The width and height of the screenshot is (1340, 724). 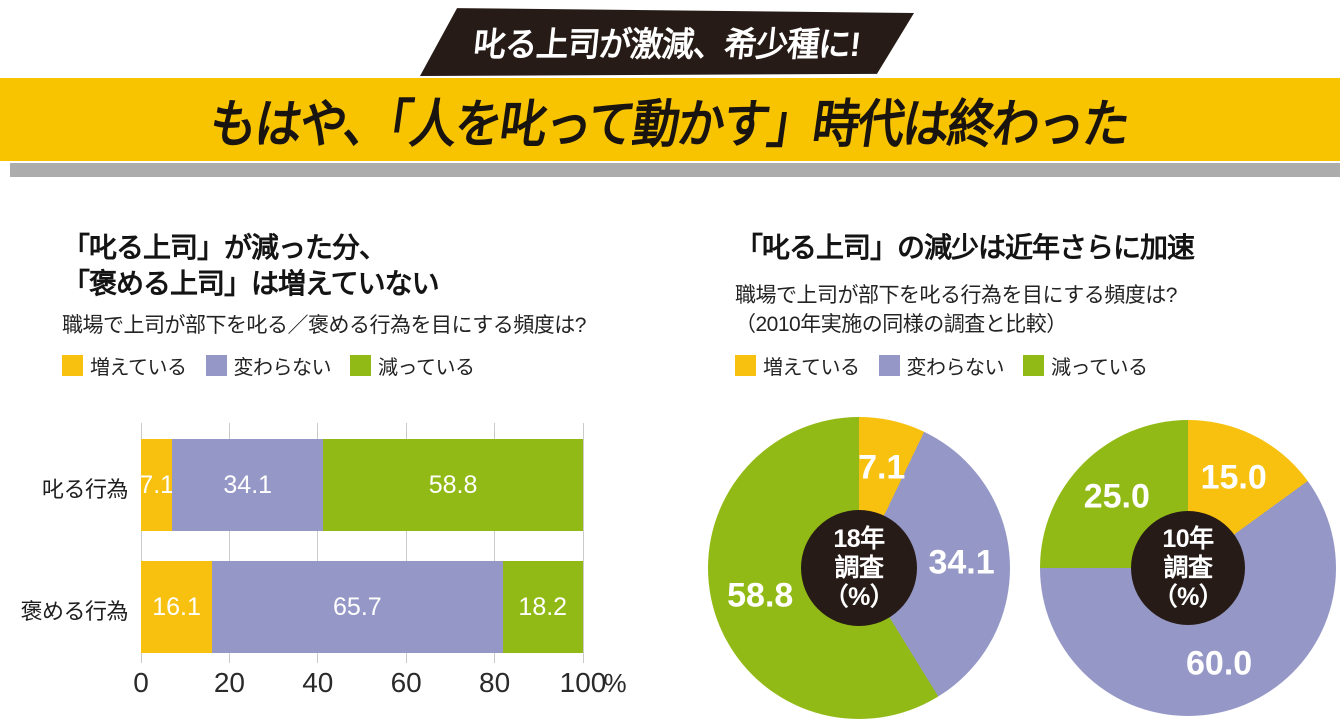 I want to click on bar-row-2: 16.1 65.7 18.2, so click(x=362, y=607).